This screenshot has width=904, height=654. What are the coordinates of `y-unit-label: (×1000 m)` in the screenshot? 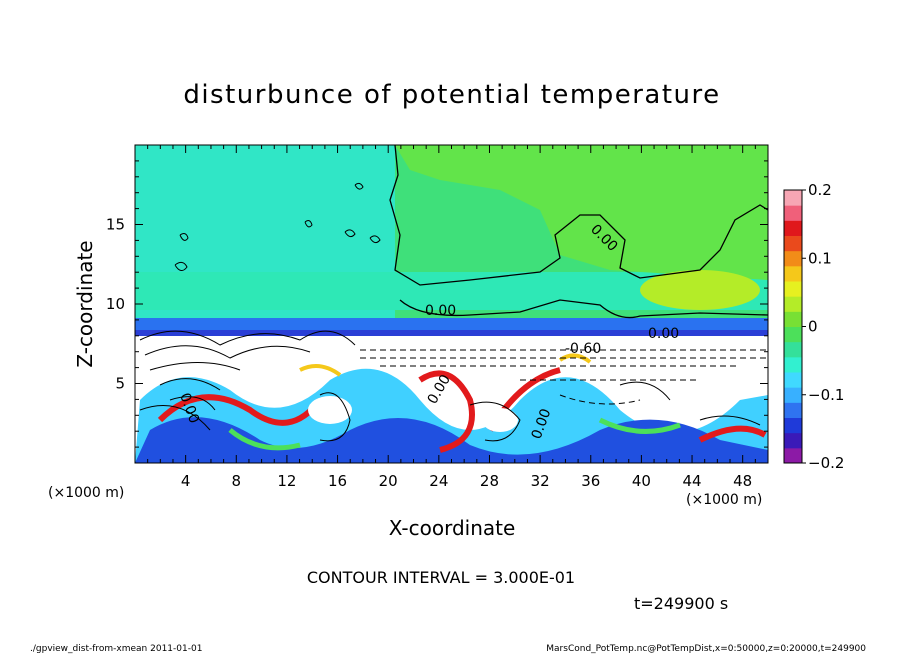 It's located at (86, 493).